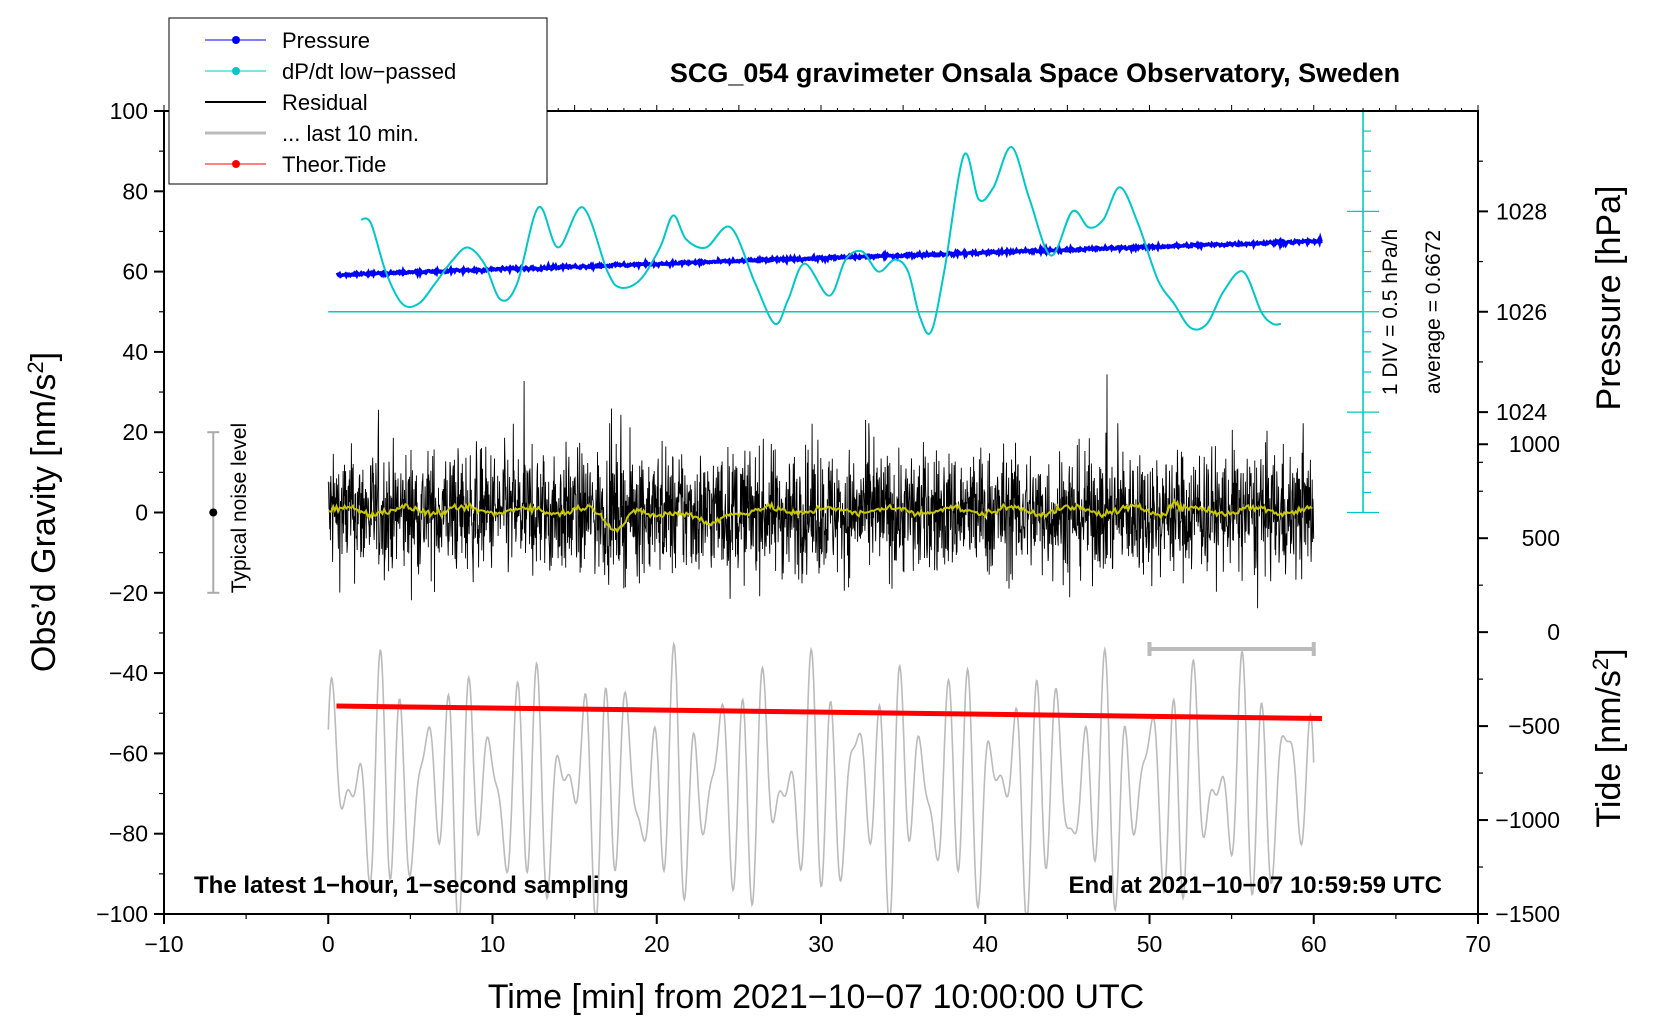 This screenshot has height=1020, width=1660. I want to click on x-tick-label: 10, so click(493, 944).